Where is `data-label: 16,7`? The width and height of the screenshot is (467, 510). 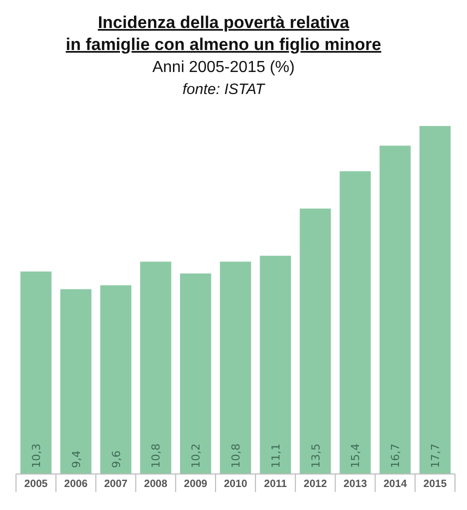
data-label: 16,7 is located at coordinates (395, 456).